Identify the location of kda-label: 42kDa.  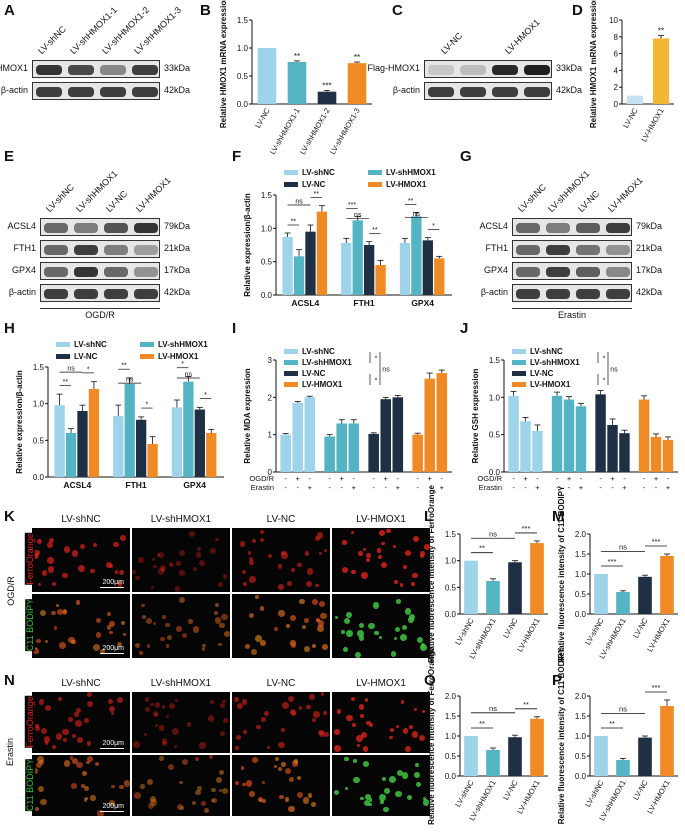
(569, 90).